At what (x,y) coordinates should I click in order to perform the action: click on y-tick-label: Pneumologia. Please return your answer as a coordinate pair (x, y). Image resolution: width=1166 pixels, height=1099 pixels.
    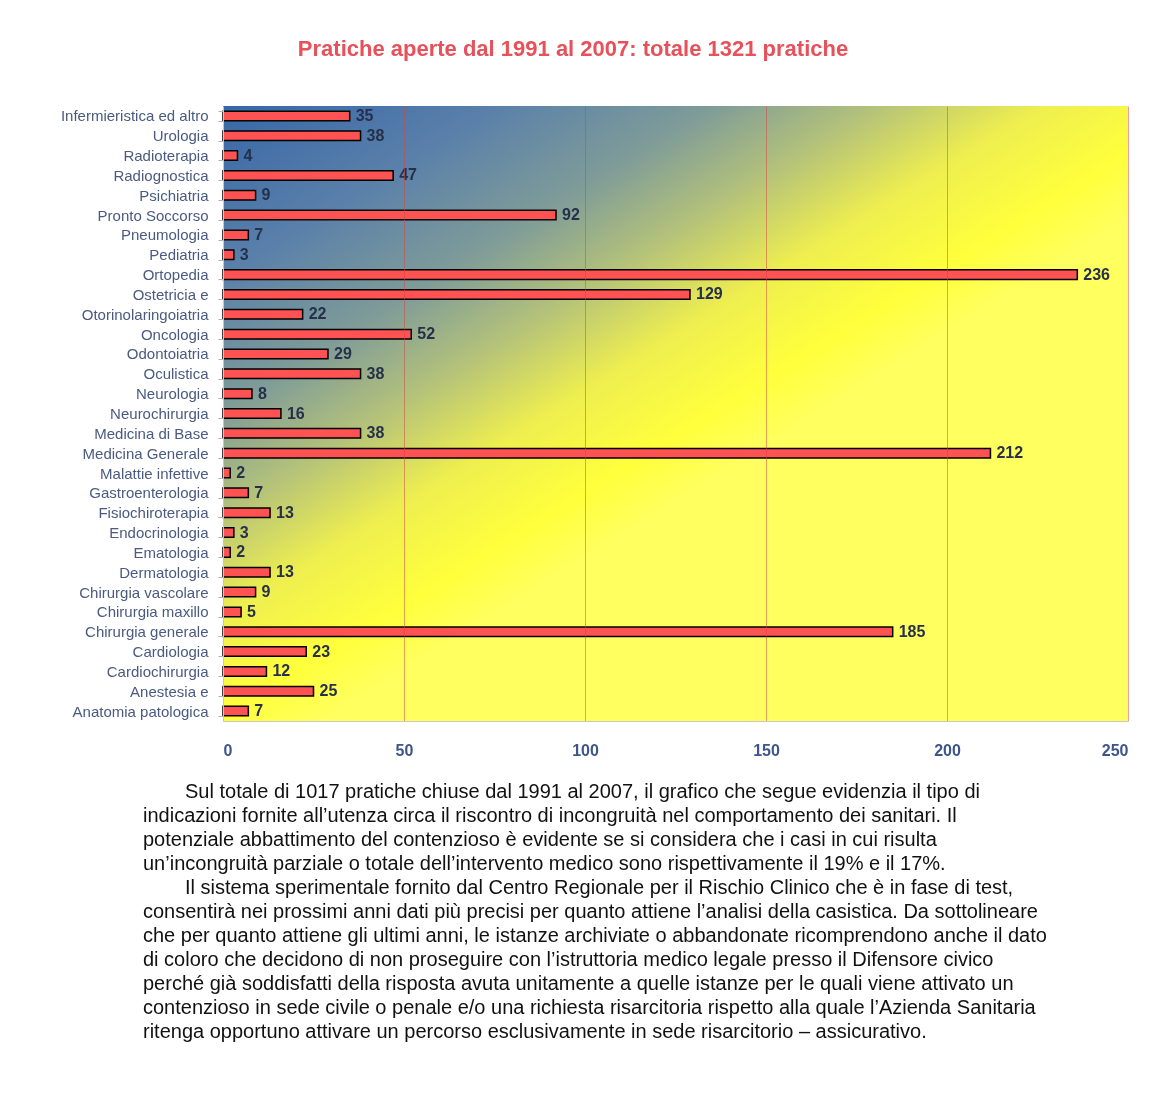
    Looking at the image, I should click on (165, 235).